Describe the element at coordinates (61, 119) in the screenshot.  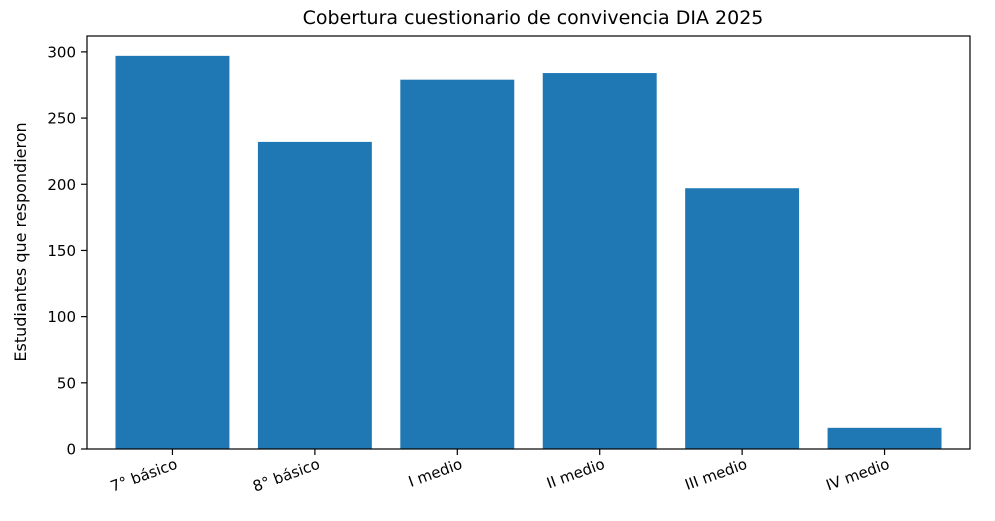
I see `y-tick-label-5: 250` at that location.